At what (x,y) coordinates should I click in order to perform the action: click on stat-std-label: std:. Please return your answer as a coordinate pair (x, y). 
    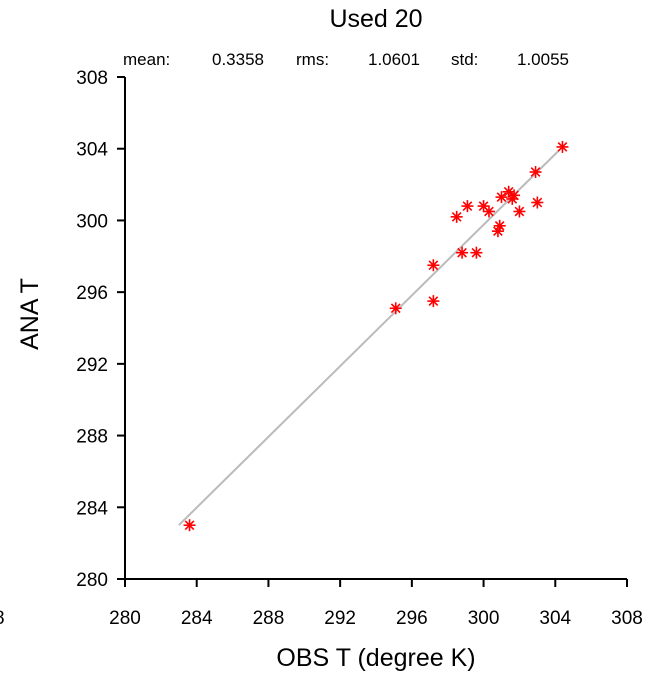
    Looking at the image, I should click on (464, 59).